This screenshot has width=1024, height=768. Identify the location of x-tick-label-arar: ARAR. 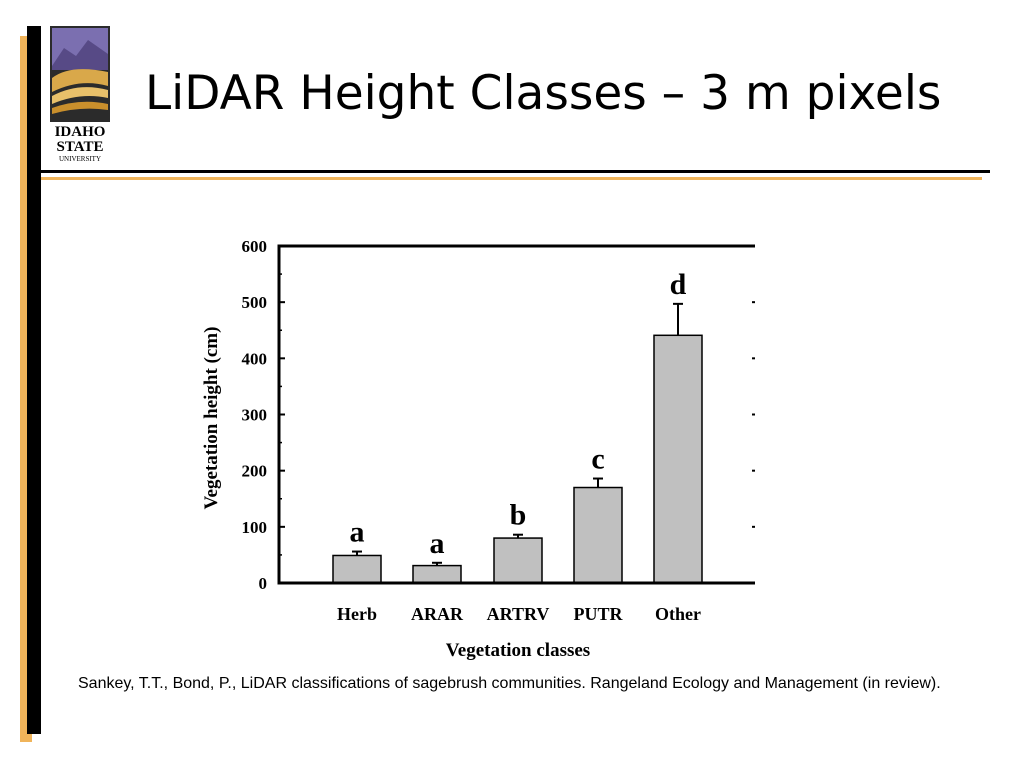
(437, 614).